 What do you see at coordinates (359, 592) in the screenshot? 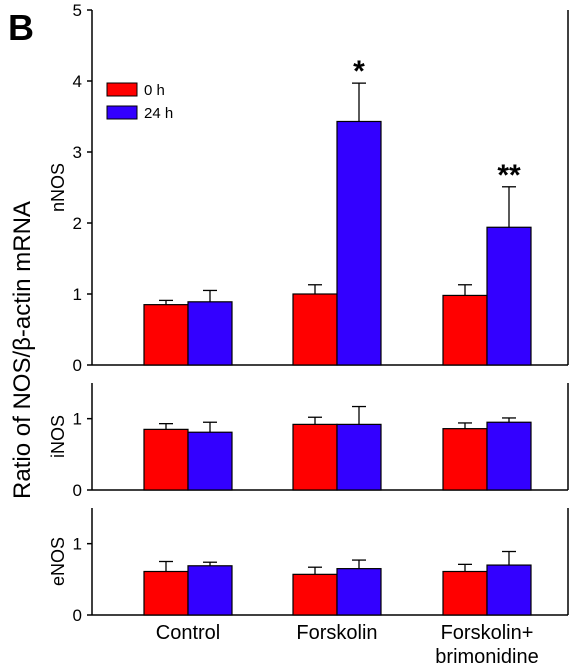
I see `enos-bar-forskolin-24-h` at bounding box center [359, 592].